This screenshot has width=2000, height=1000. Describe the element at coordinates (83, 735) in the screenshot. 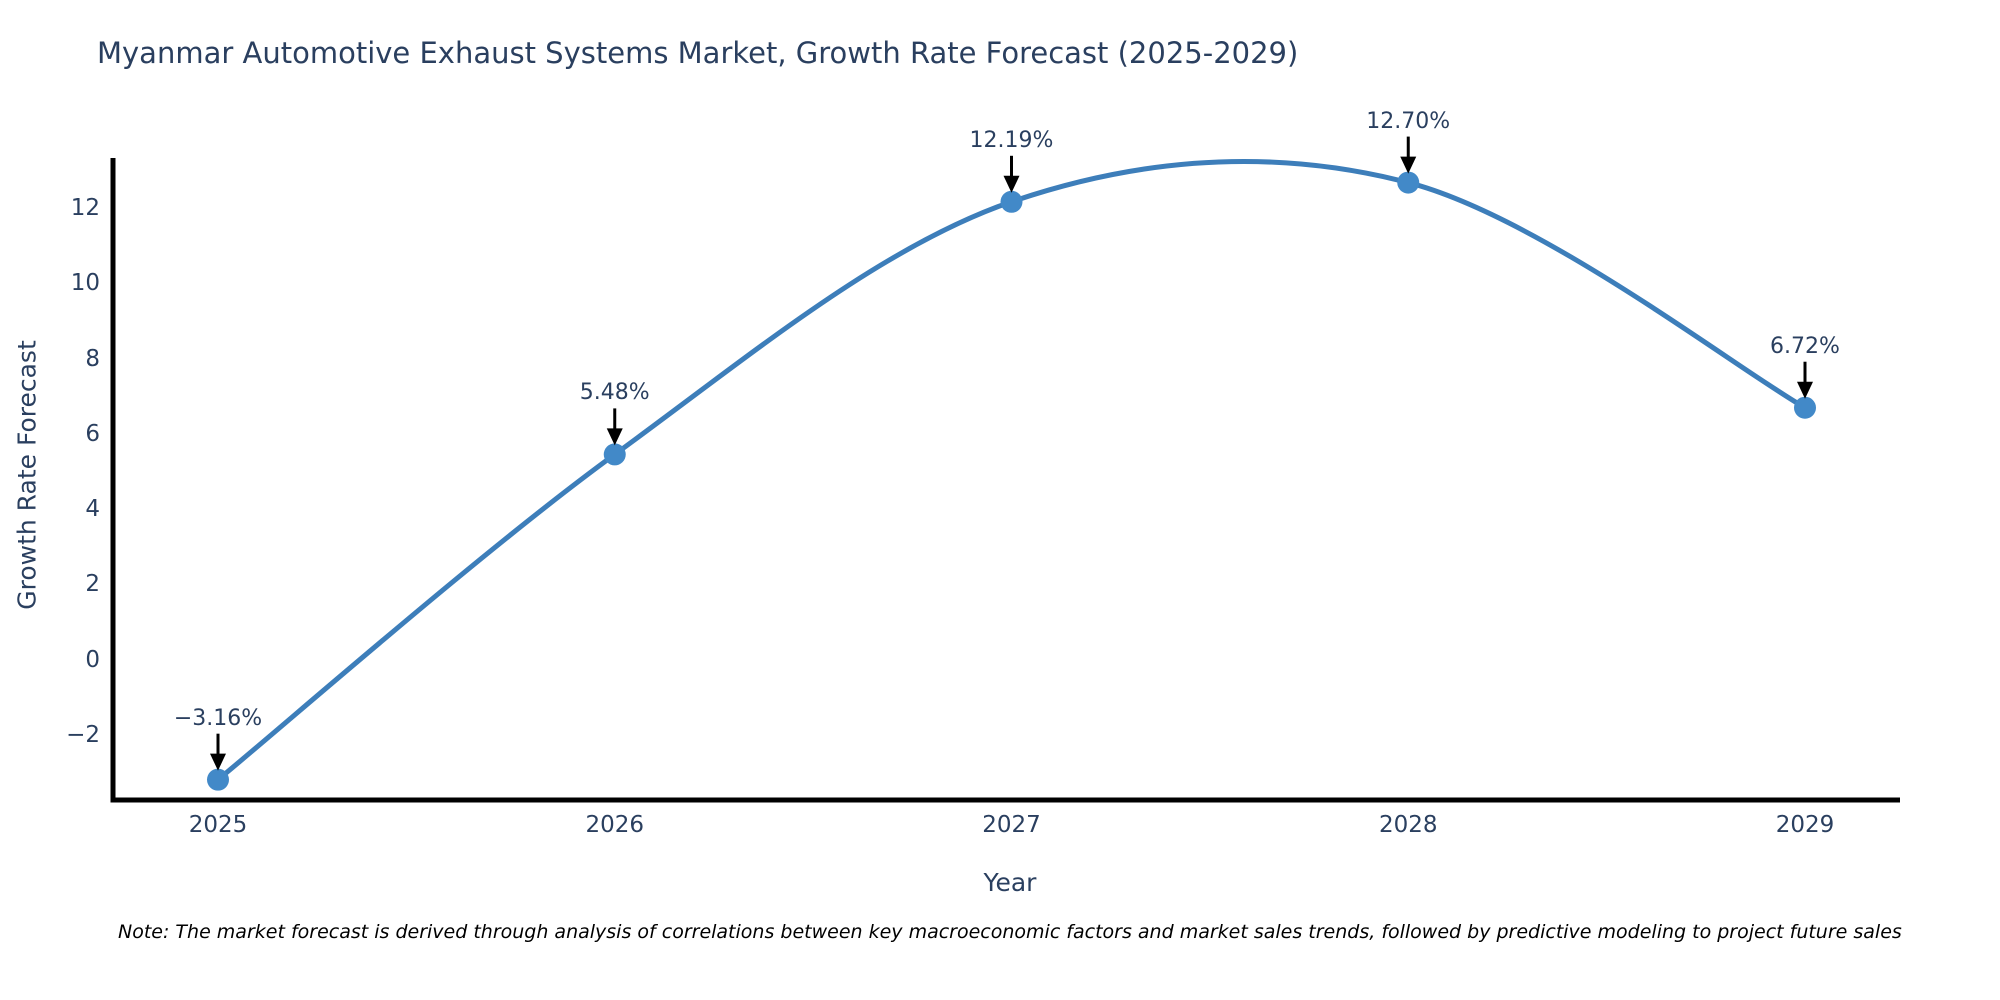

I see `y-tick-label: −2` at that location.